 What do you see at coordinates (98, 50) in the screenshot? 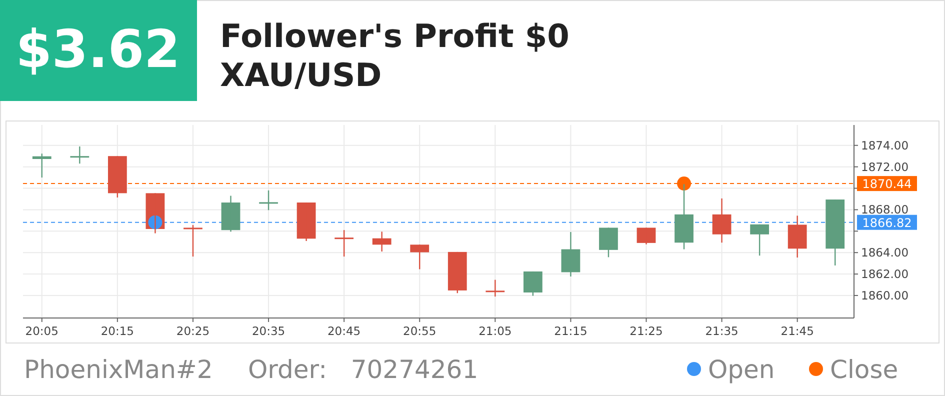
I see `text: $3.62` at bounding box center [98, 50].